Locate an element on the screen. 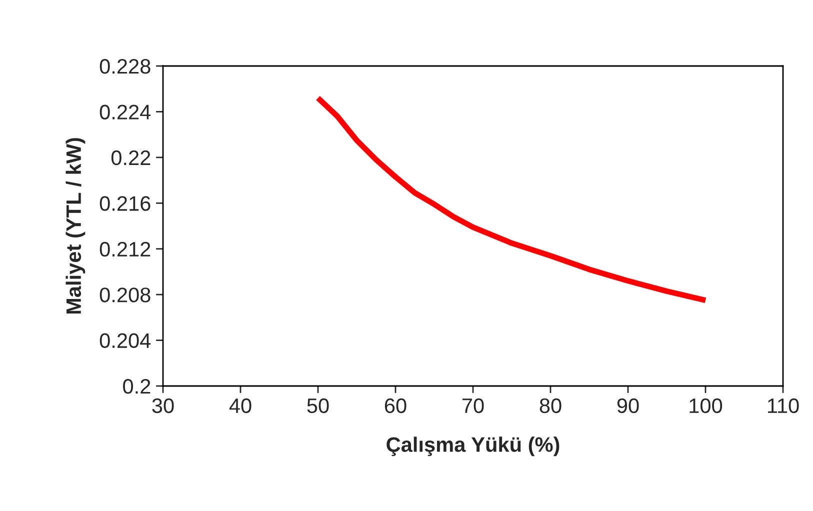 This screenshot has height=511, width=813. x-axis-title: Çalışma Yükü (%) is located at coordinates (473, 446).